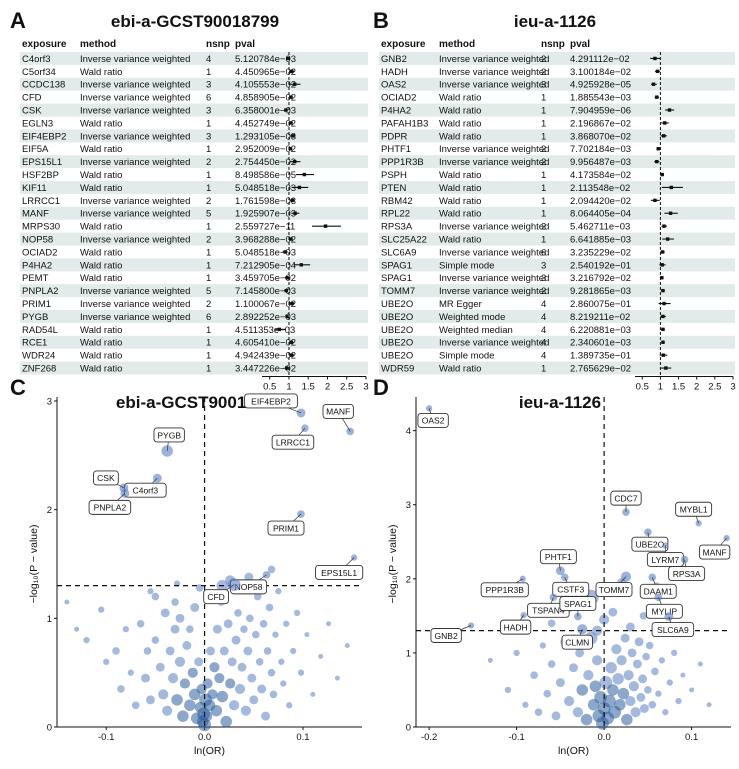 This screenshot has width=739, height=769. What do you see at coordinates (600, 188) in the screenshot?
I see `cell-pval: 2.113548e−02` at bounding box center [600, 188].